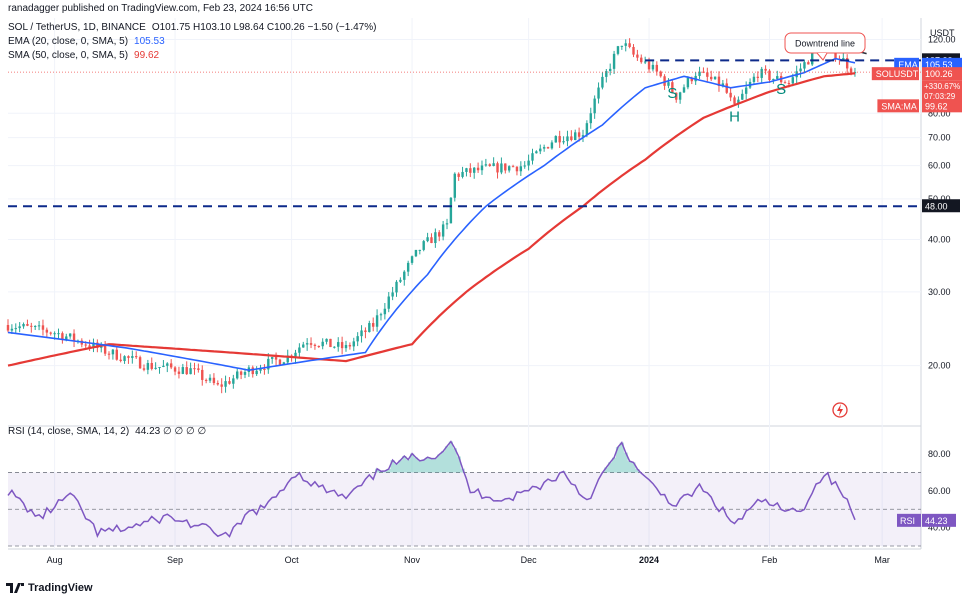  I want to click on ema-legend-label: EMA (20, close, 0, SMA, 5), so click(68, 41).